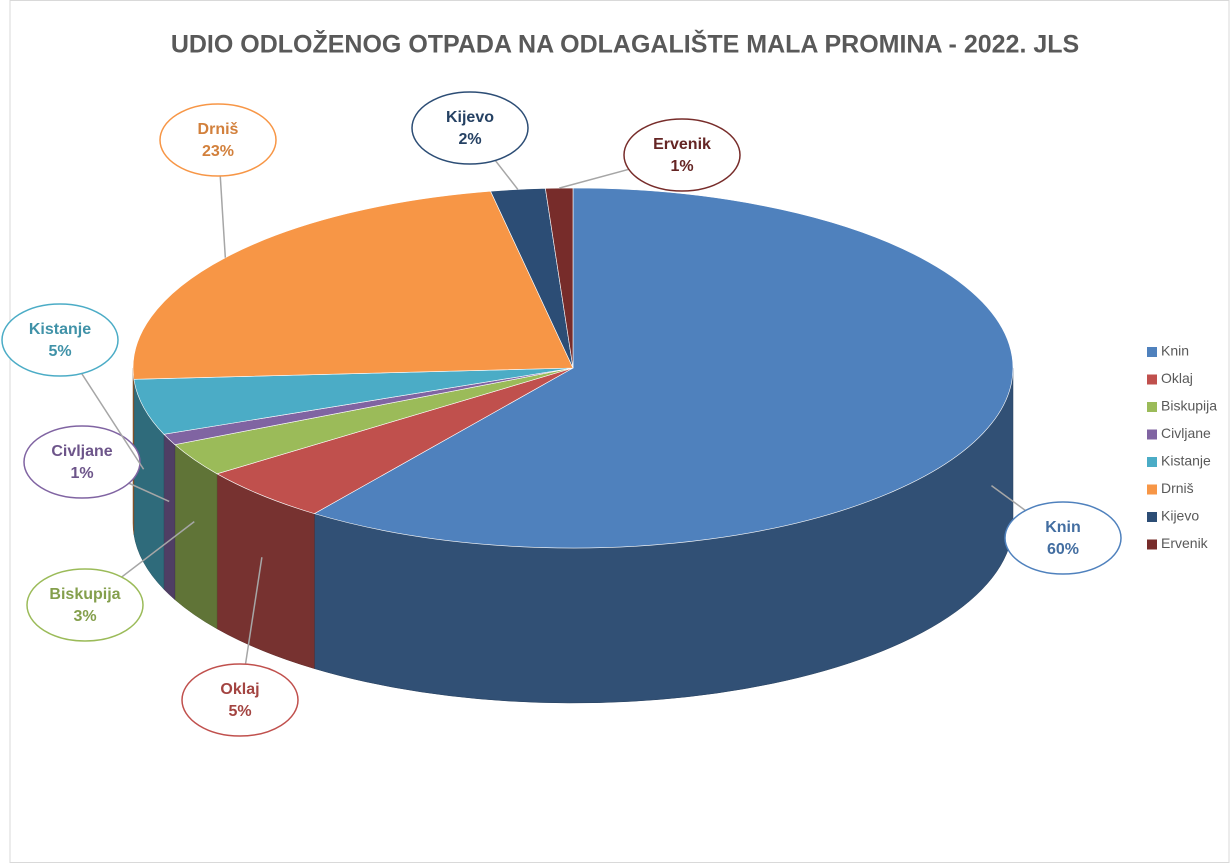 The width and height of the screenshot is (1231, 864). I want to click on legend-label: Drniš, so click(1177, 488).